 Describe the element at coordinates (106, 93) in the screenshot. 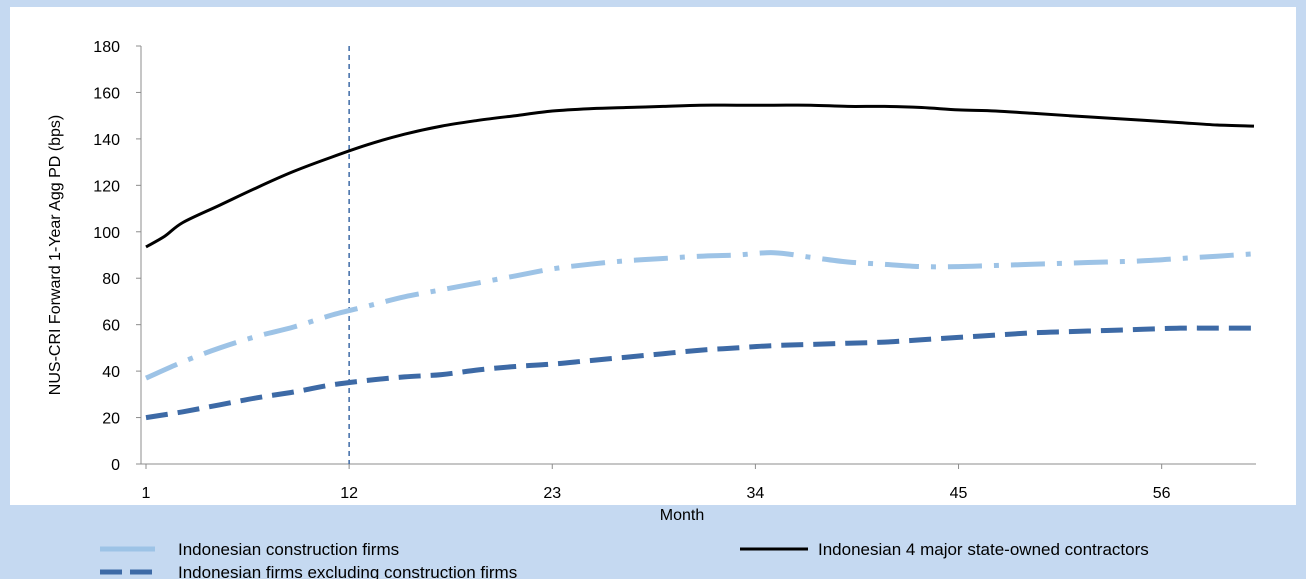

I see `y-tick-label: 160` at that location.